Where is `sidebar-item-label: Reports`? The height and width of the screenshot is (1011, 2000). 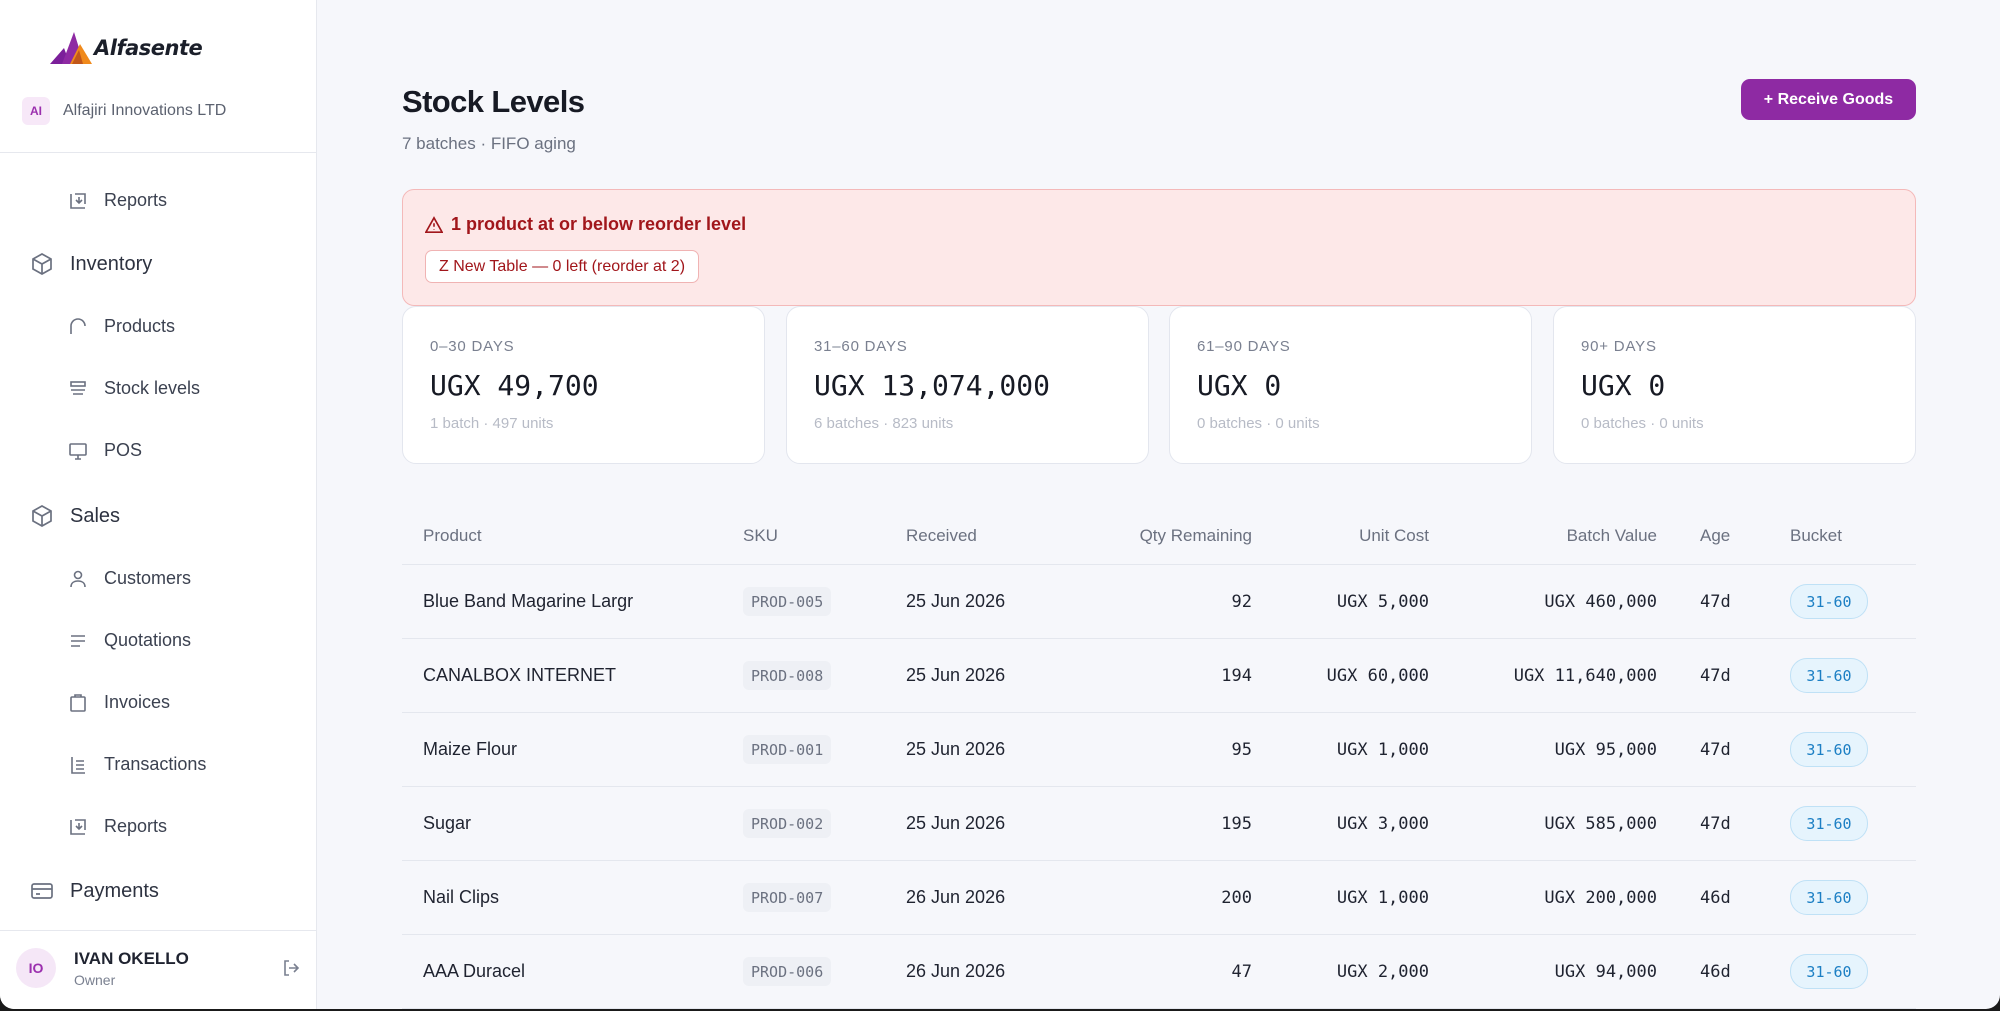 sidebar-item-label: Reports is located at coordinates (136, 826).